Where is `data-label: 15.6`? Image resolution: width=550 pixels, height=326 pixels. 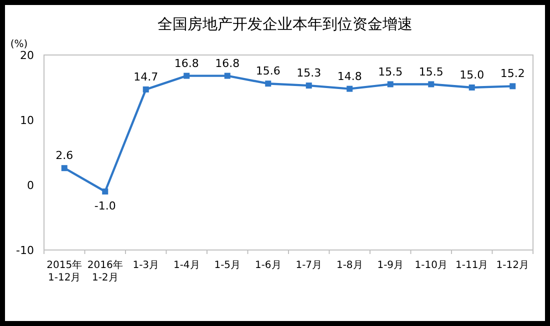 data-label: 15.6 is located at coordinates (268, 71).